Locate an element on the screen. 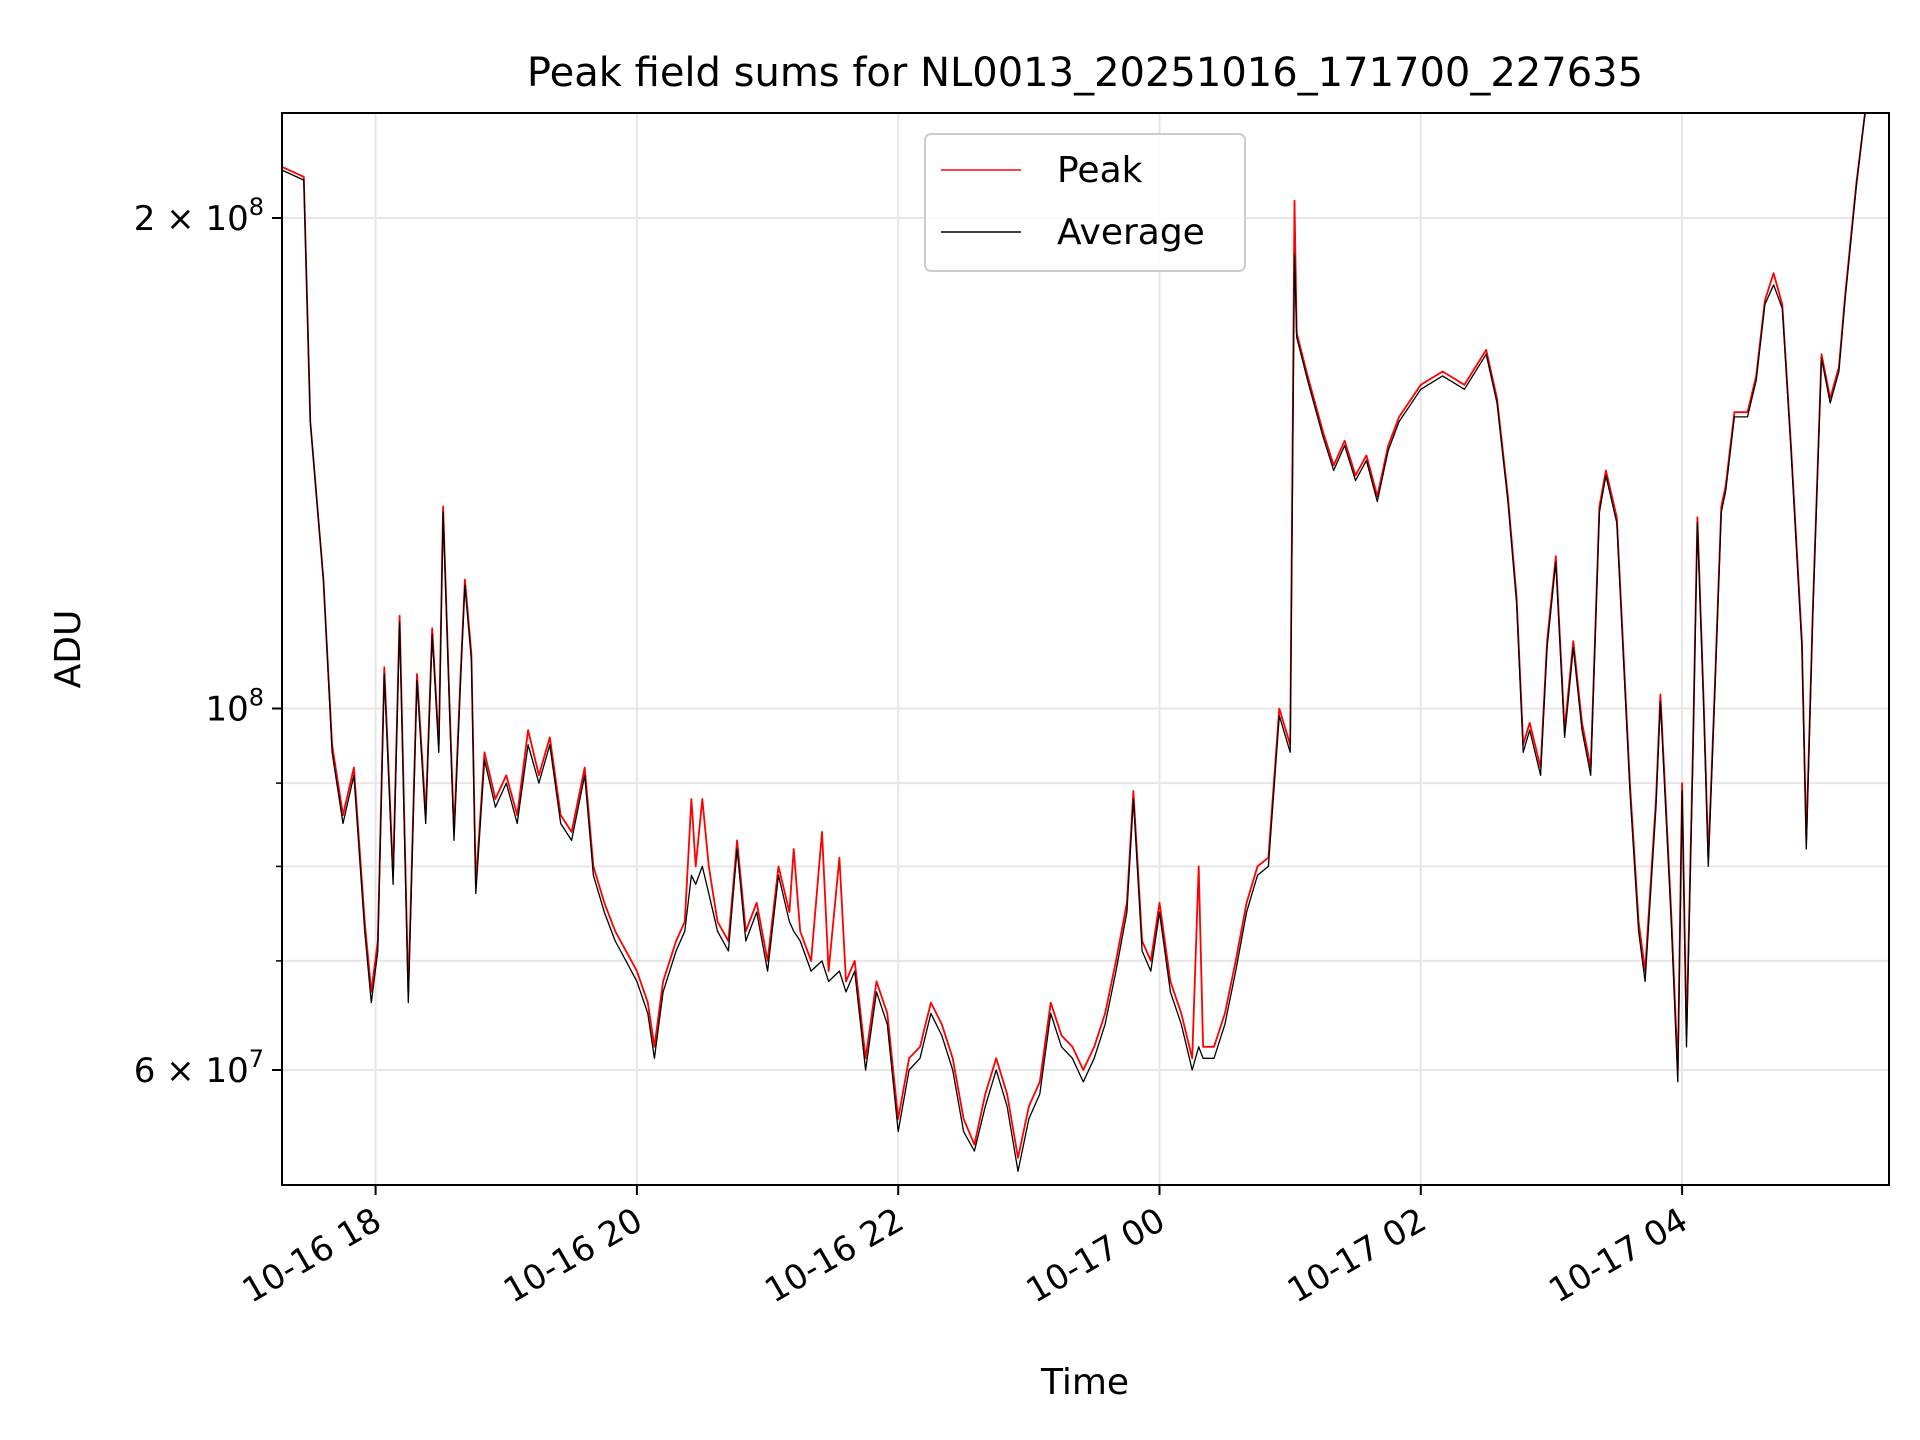  y-tick-label-base: 6 × 10 is located at coordinates (191, 1071).